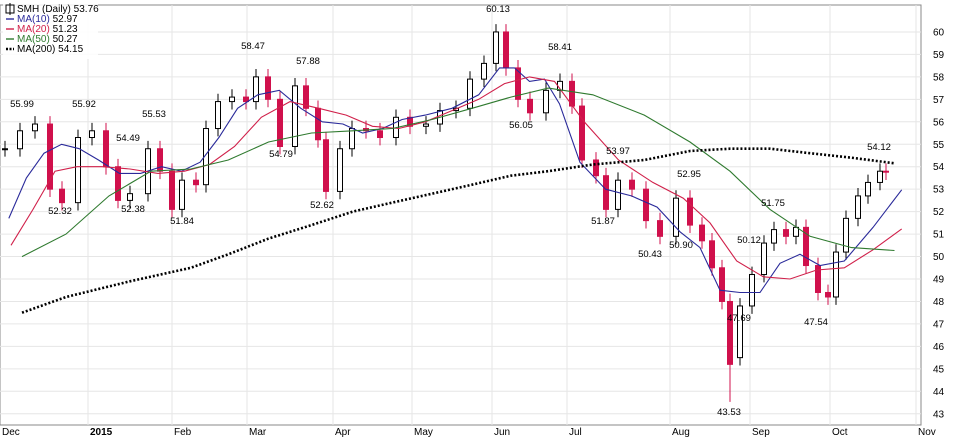 This screenshot has height=439, width=955. I want to click on x-axis: Dec 2015 Feb Mar Apr May Jun Jul Aug Sep Oct Nov, so click(469, 432).